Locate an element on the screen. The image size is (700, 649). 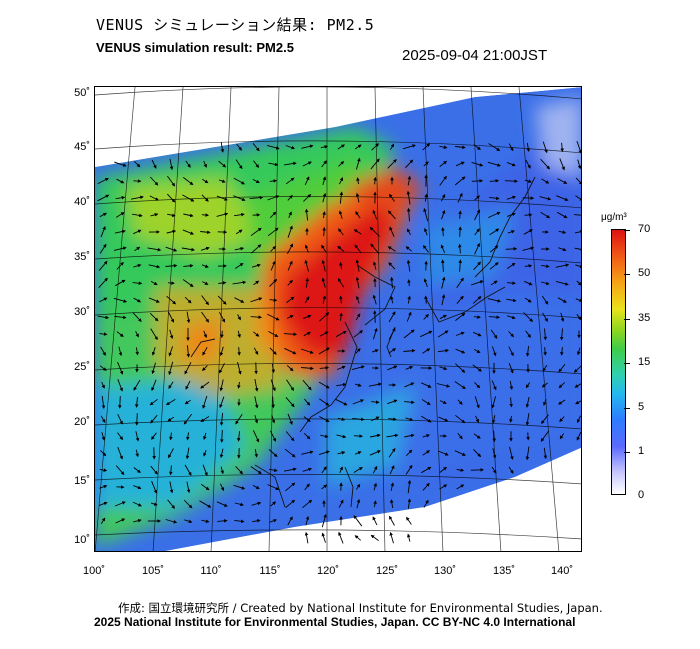
lon-label-110: 110˚ is located at coordinates (211, 571).